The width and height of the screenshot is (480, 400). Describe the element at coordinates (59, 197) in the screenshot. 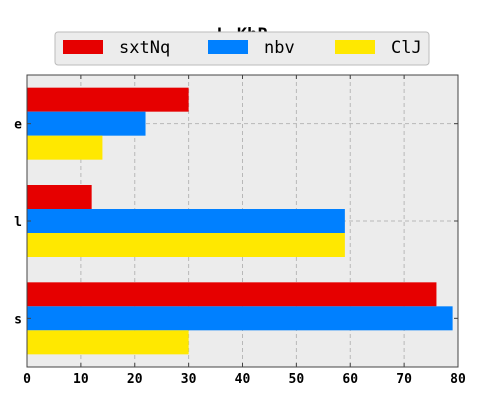

I see `bar-sxtNq-l` at that location.